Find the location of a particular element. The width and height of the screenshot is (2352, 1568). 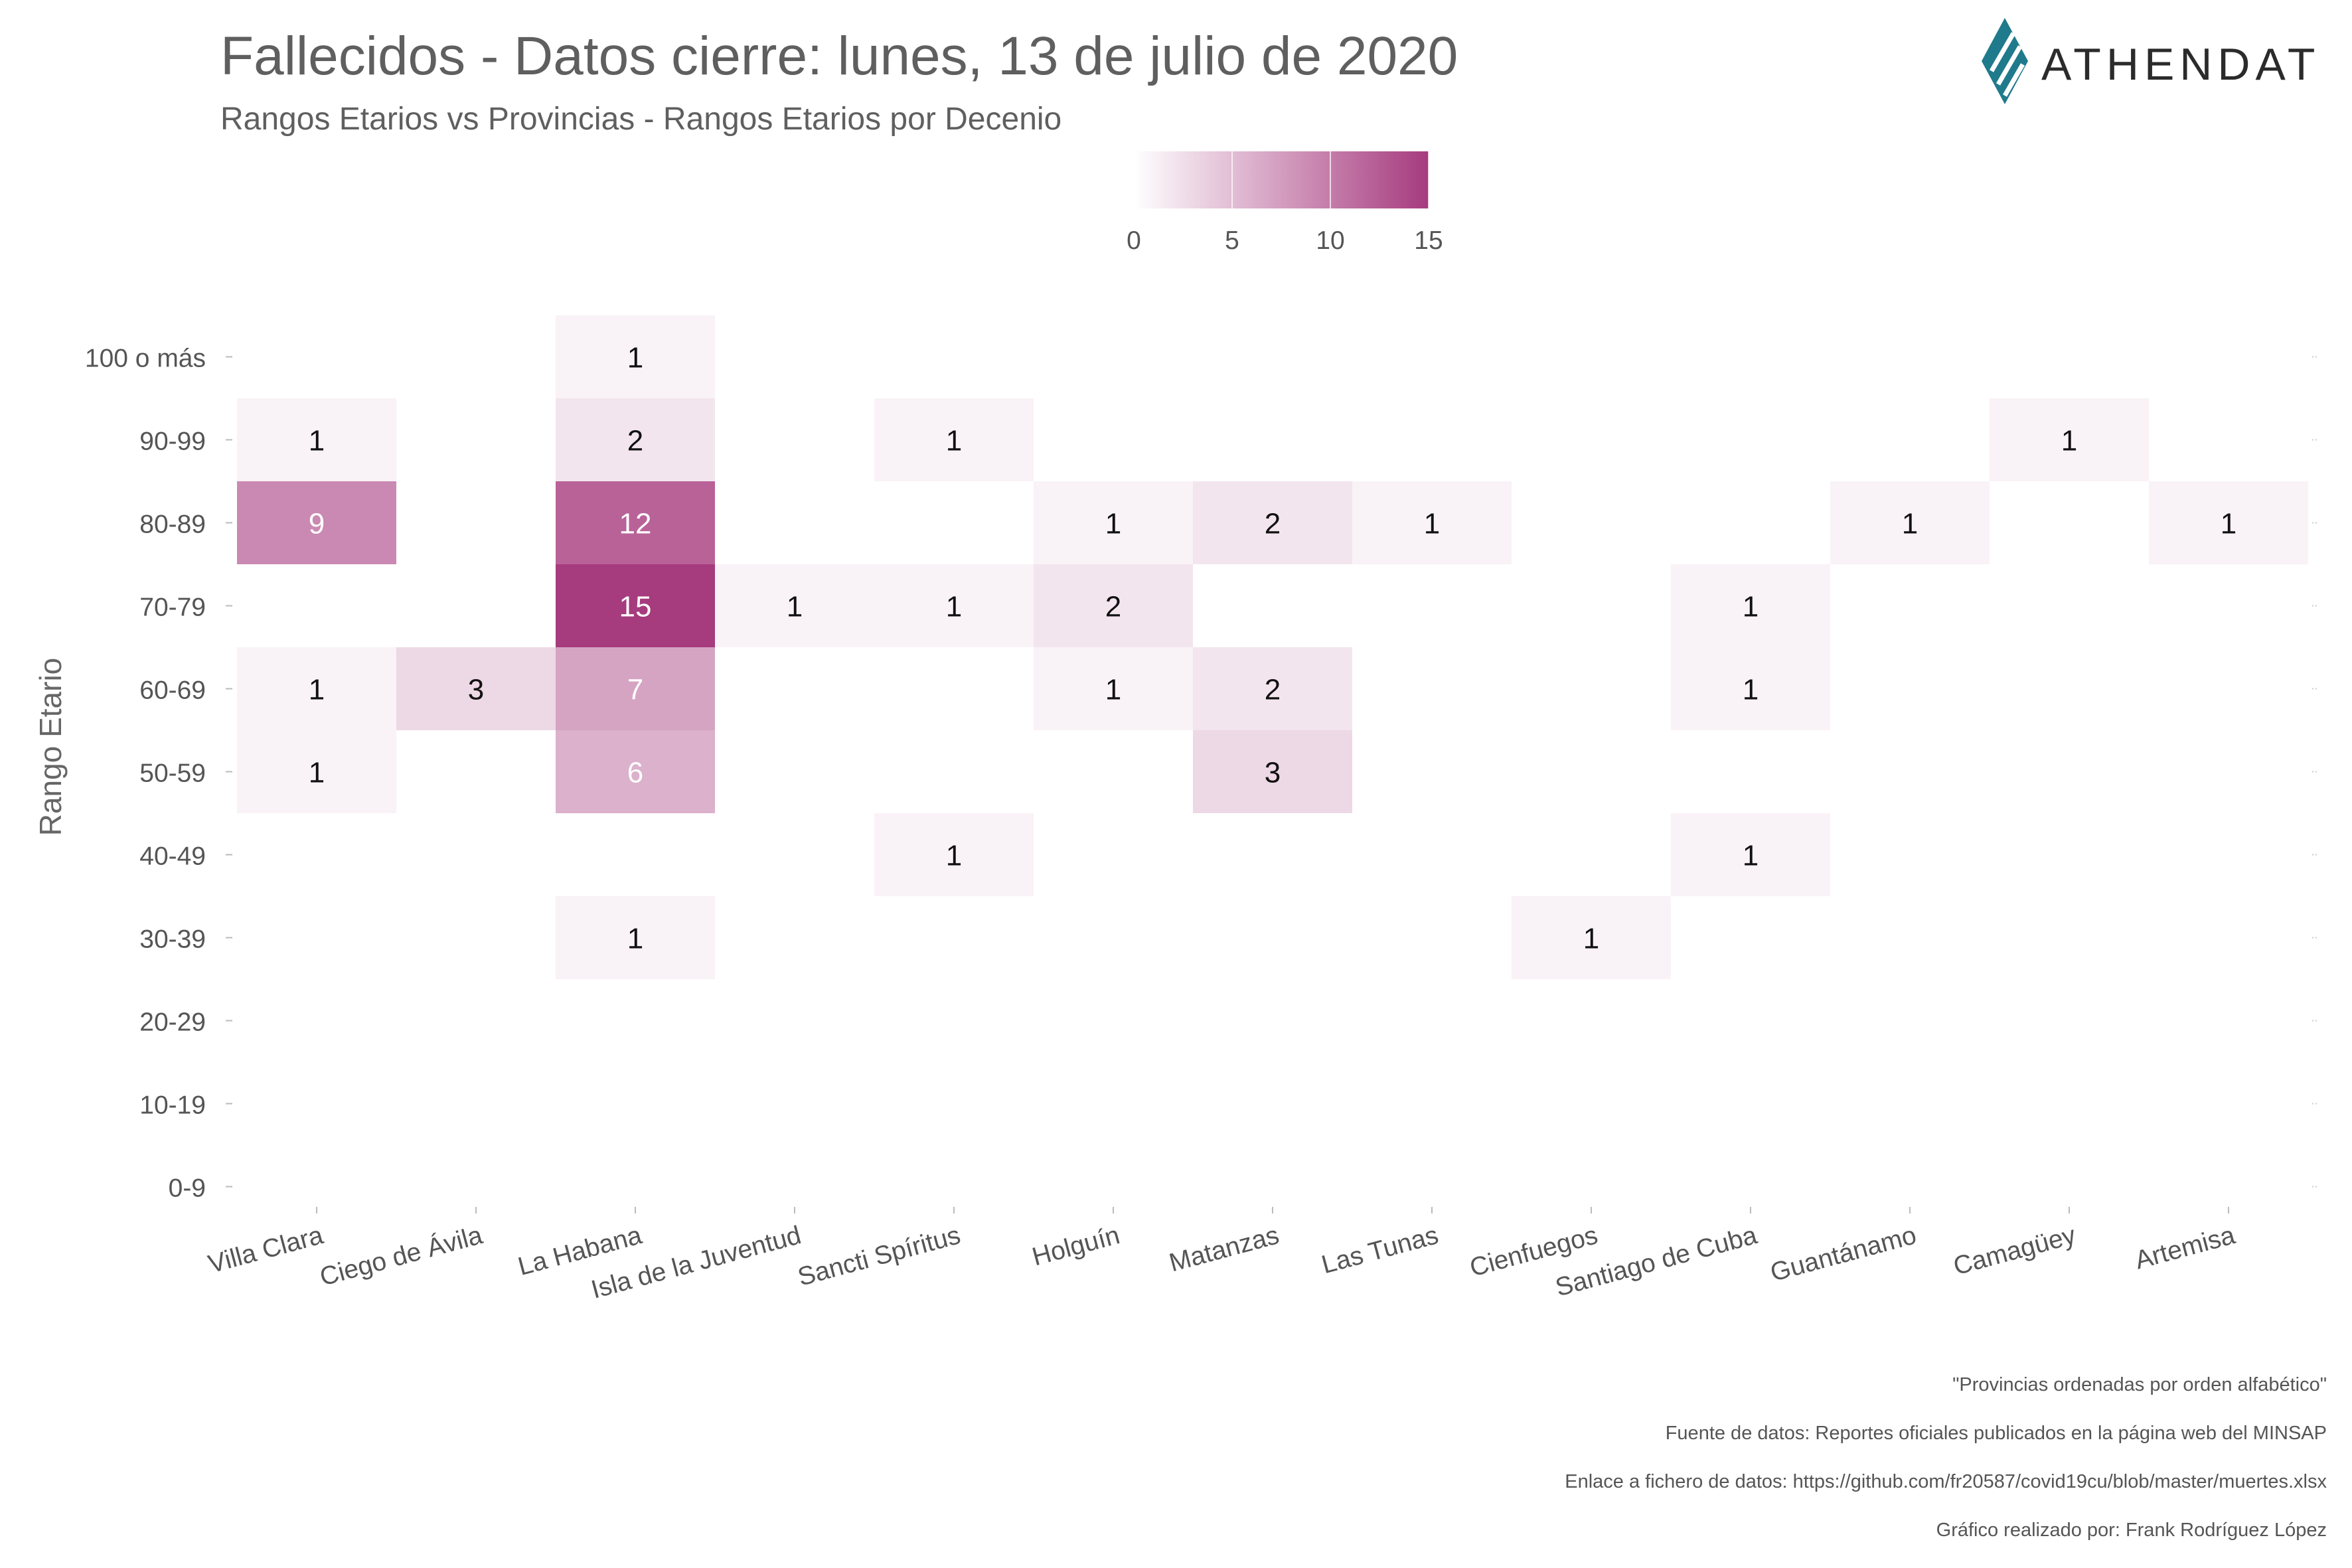

x-tick-label: Ciego de Ávila is located at coordinates (401, 1256).